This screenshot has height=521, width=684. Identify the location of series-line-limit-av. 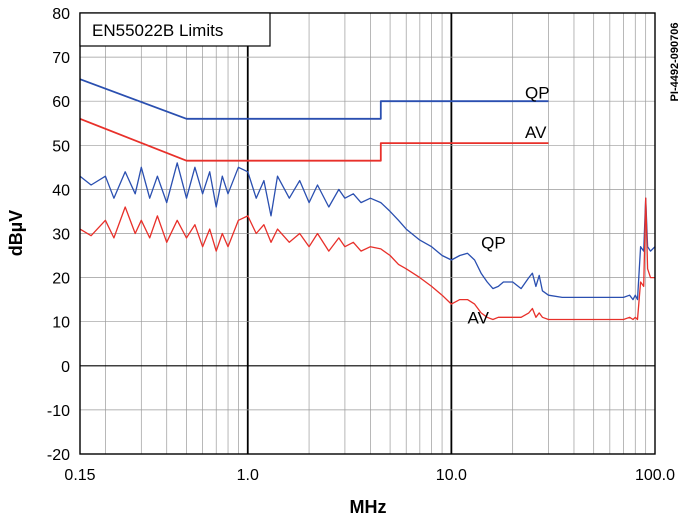
(314, 139).